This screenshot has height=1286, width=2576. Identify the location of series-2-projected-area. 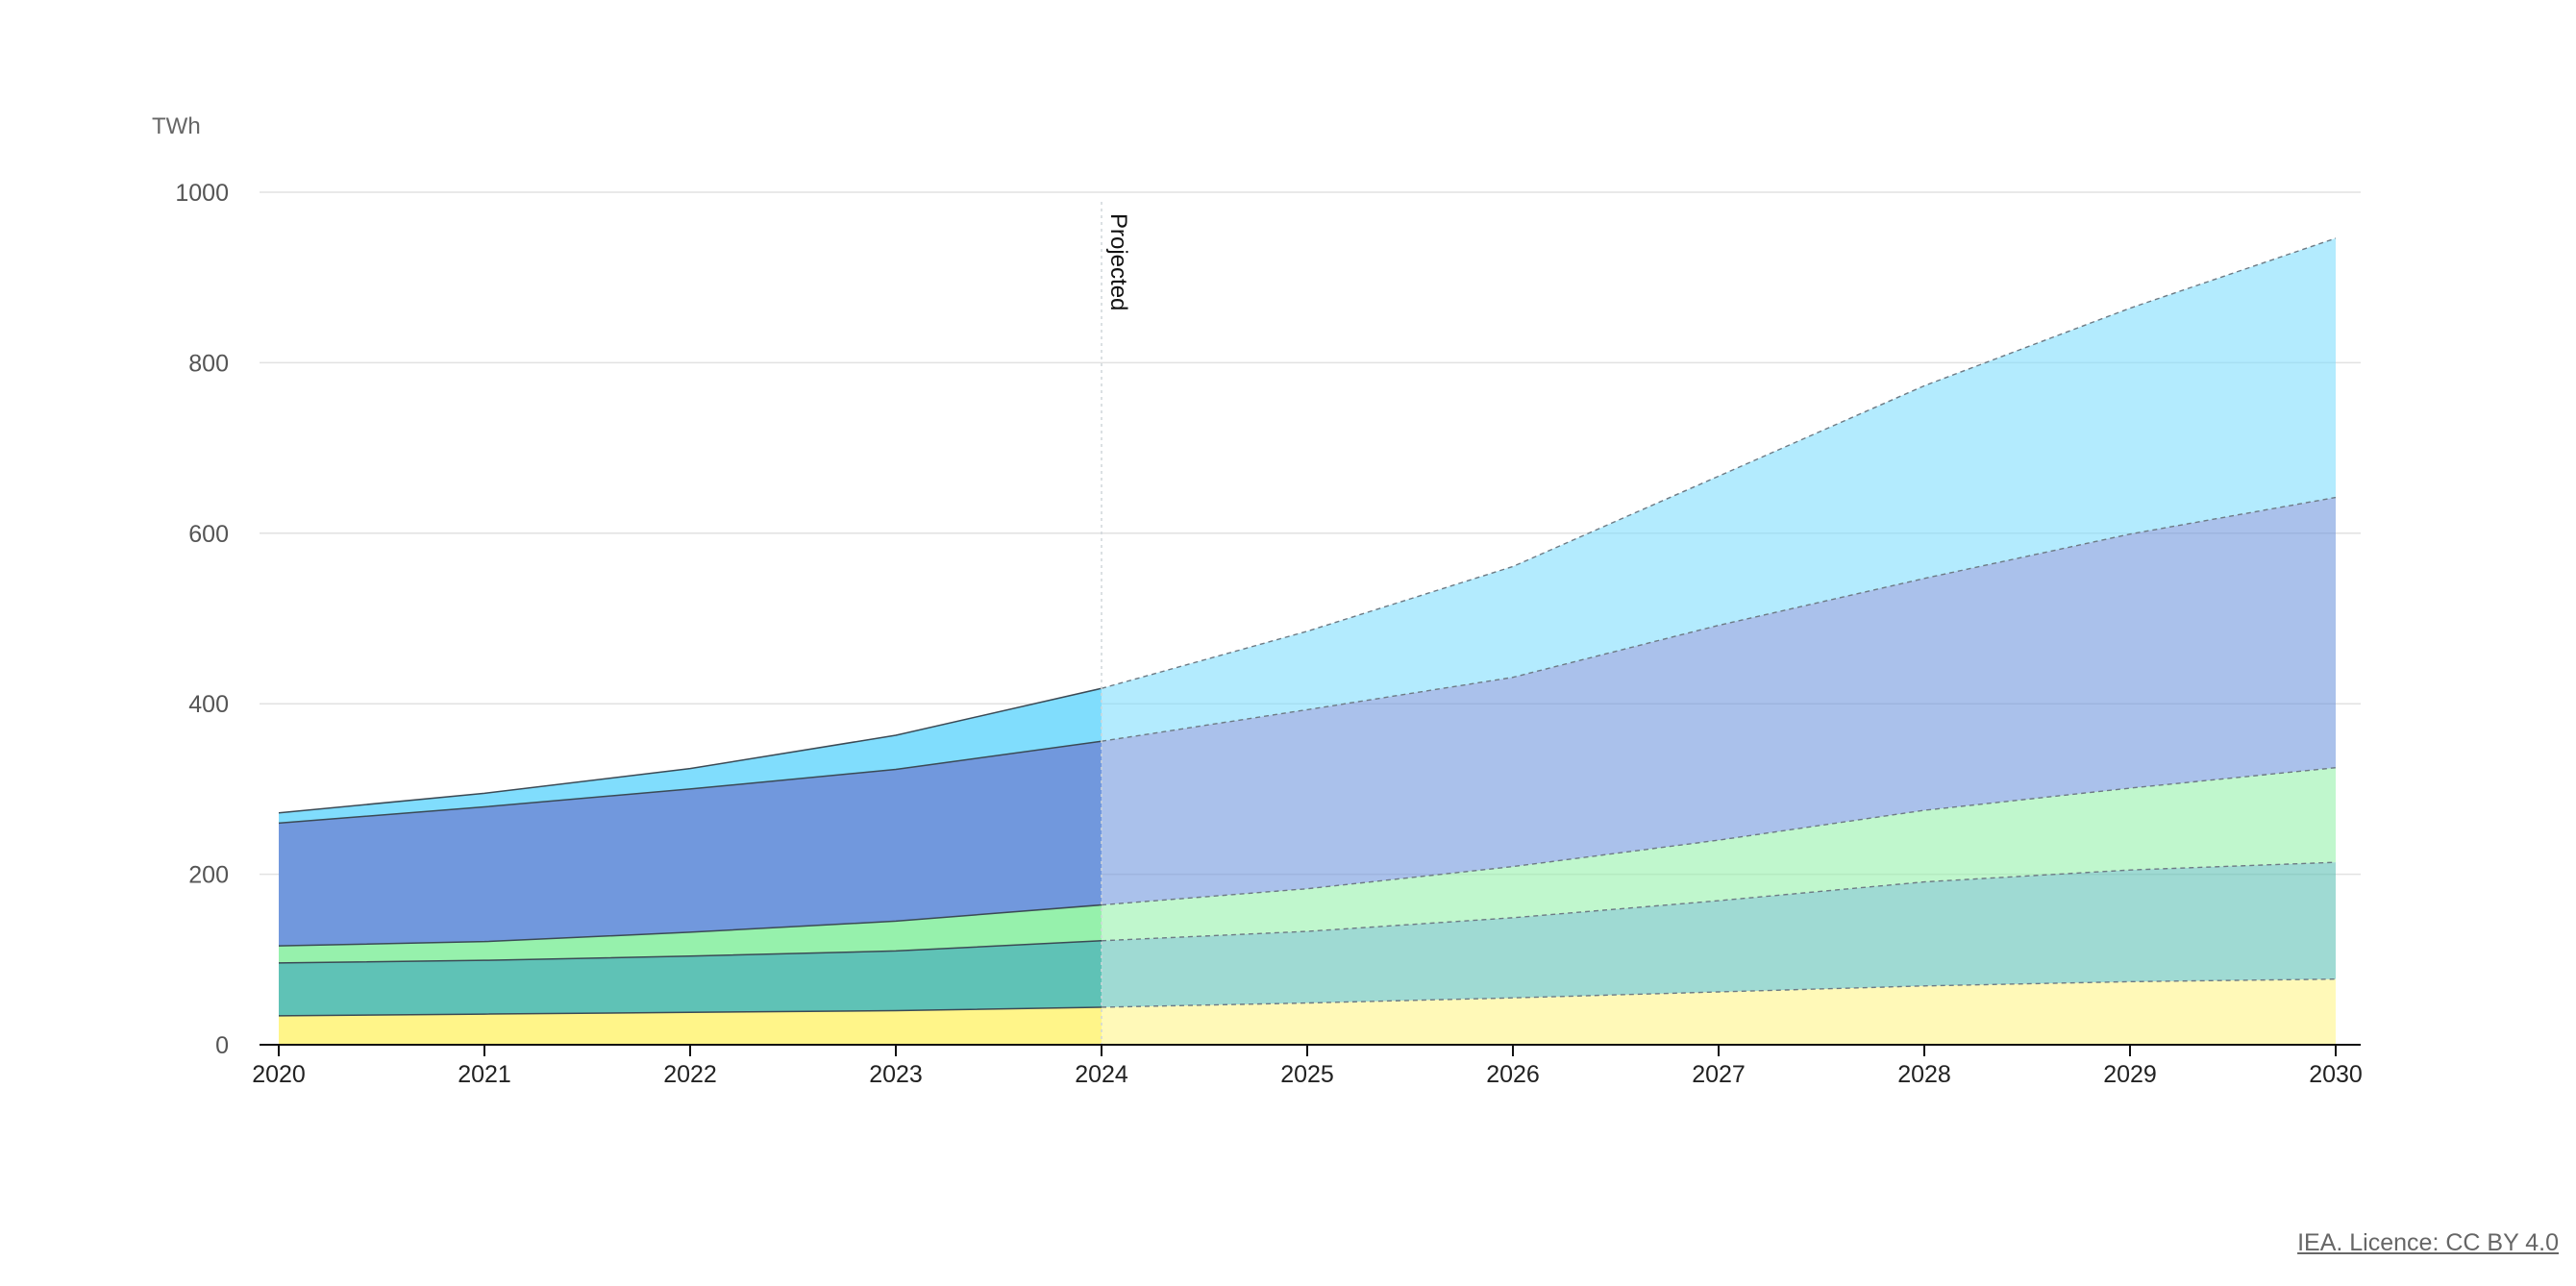
(1719, 854).